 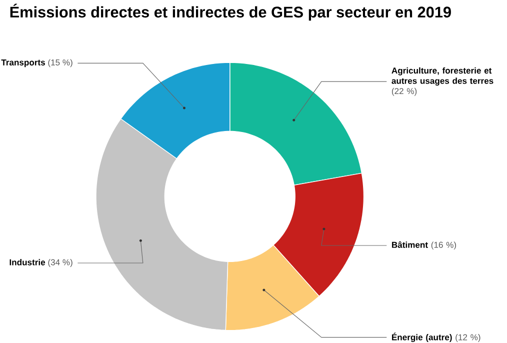 What do you see at coordinates (404, 92) in the screenshot?
I see `data-label: (22 %)` at bounding box center [404, 92].